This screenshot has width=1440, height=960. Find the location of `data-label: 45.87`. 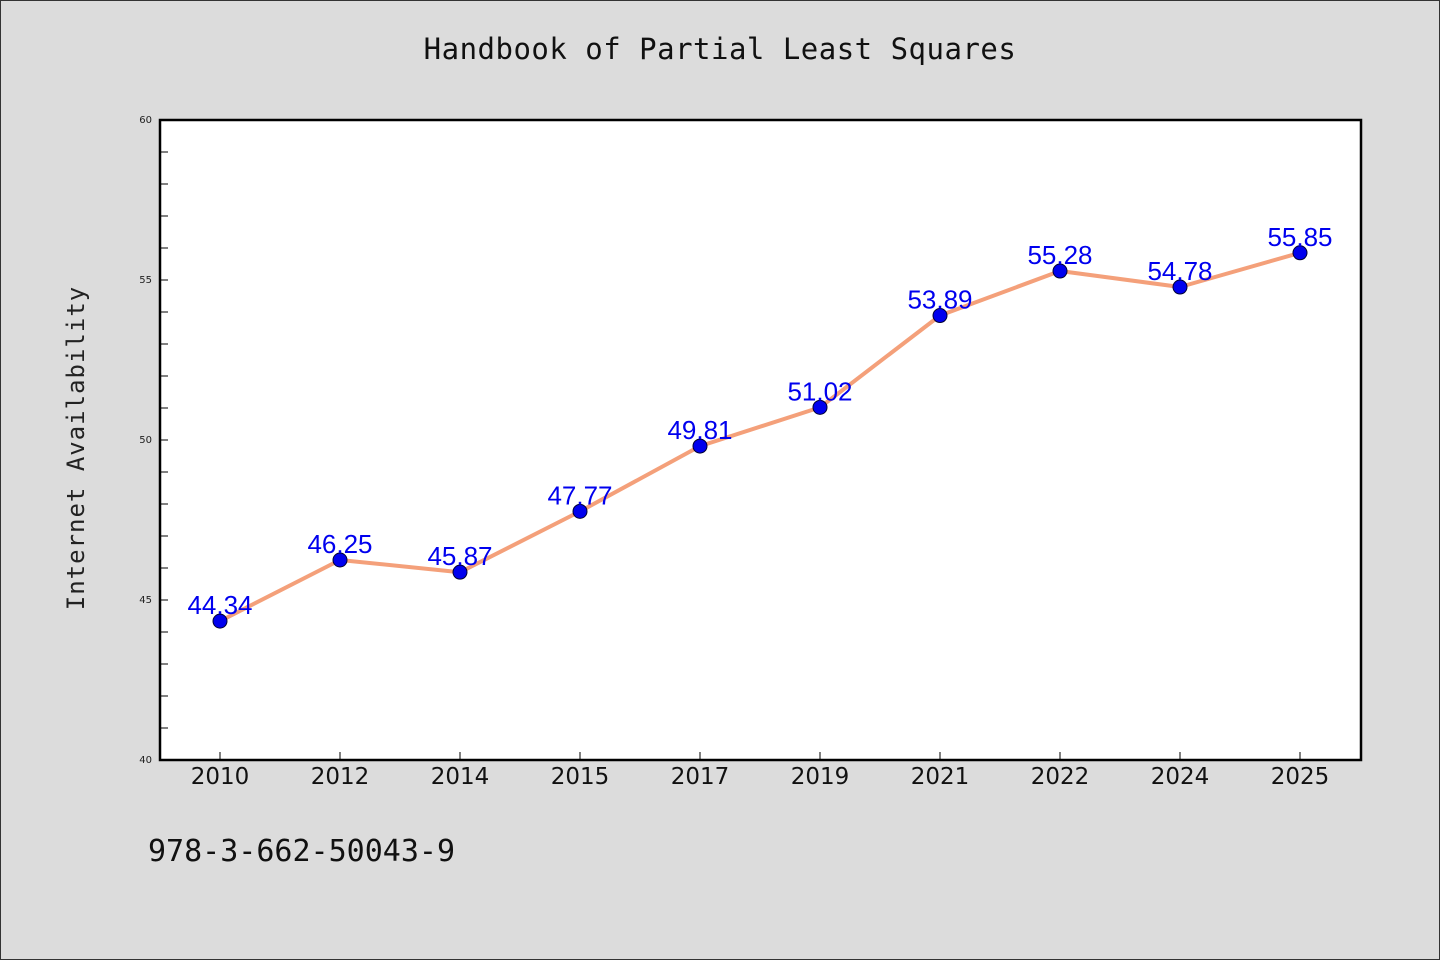

data-label: 45.87 is located at coordinates (459, 556).